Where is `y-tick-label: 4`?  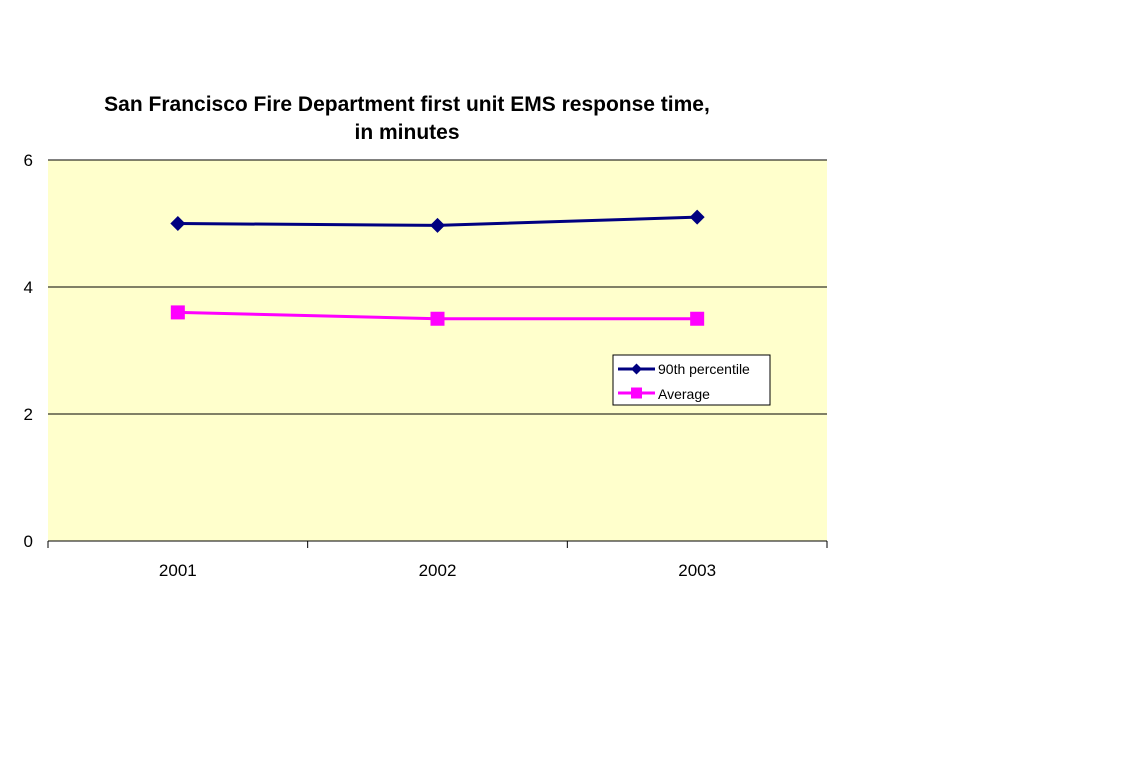 y-tick-label: 4 is located at coordinates (28, 287).